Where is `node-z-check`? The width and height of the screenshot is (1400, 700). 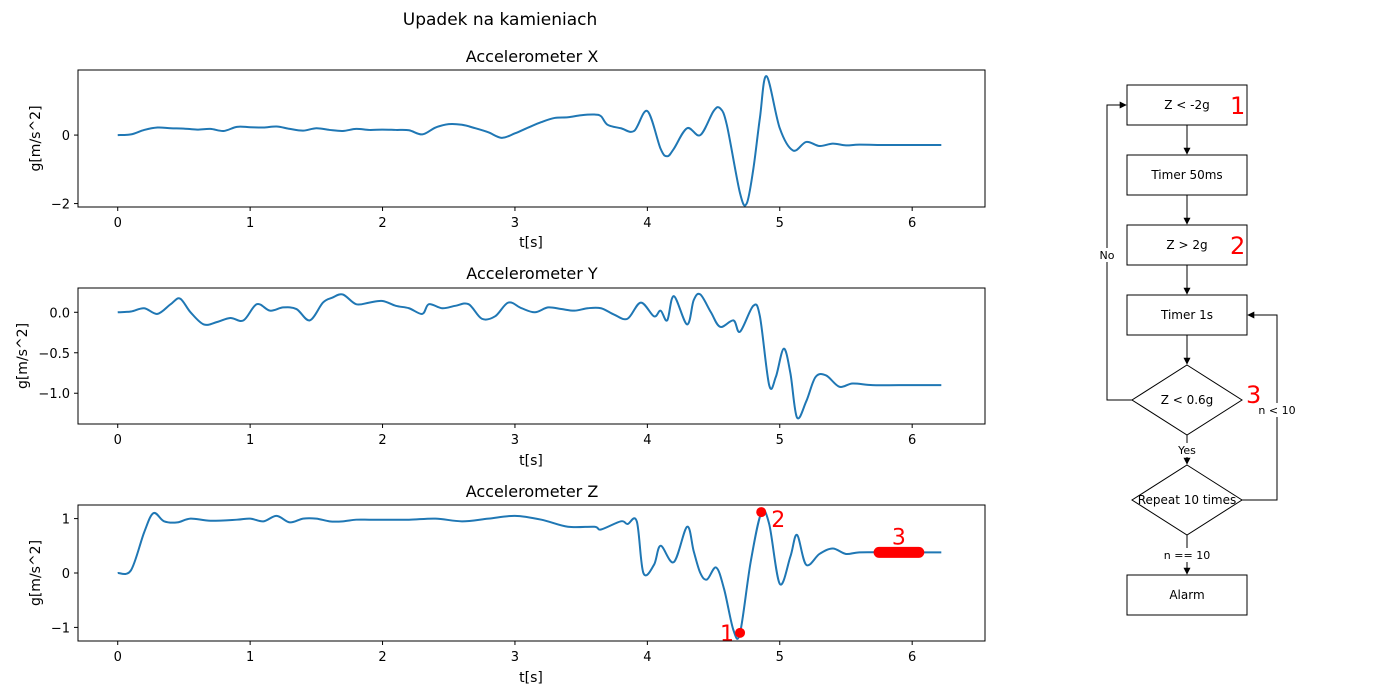 node-z-check is located at coordinates (1187, 400).